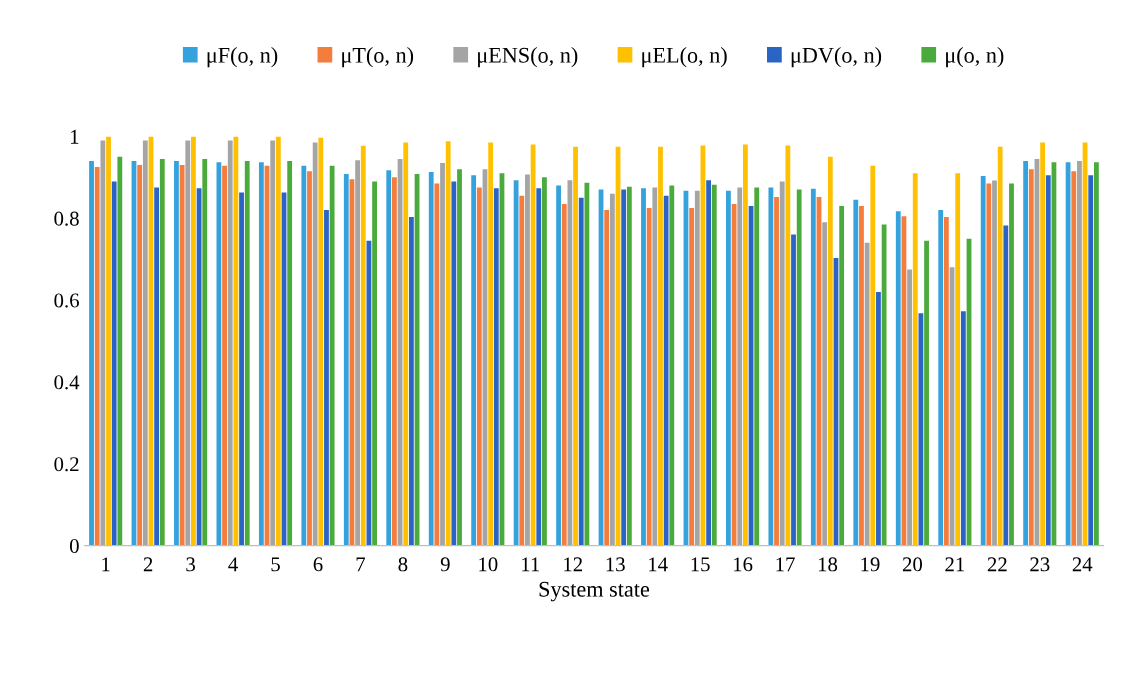 The image size is (1126, 682). Describe the element at coordinates (828, 564) in the screenshot. I see `x-tick-label: 18` at that location.